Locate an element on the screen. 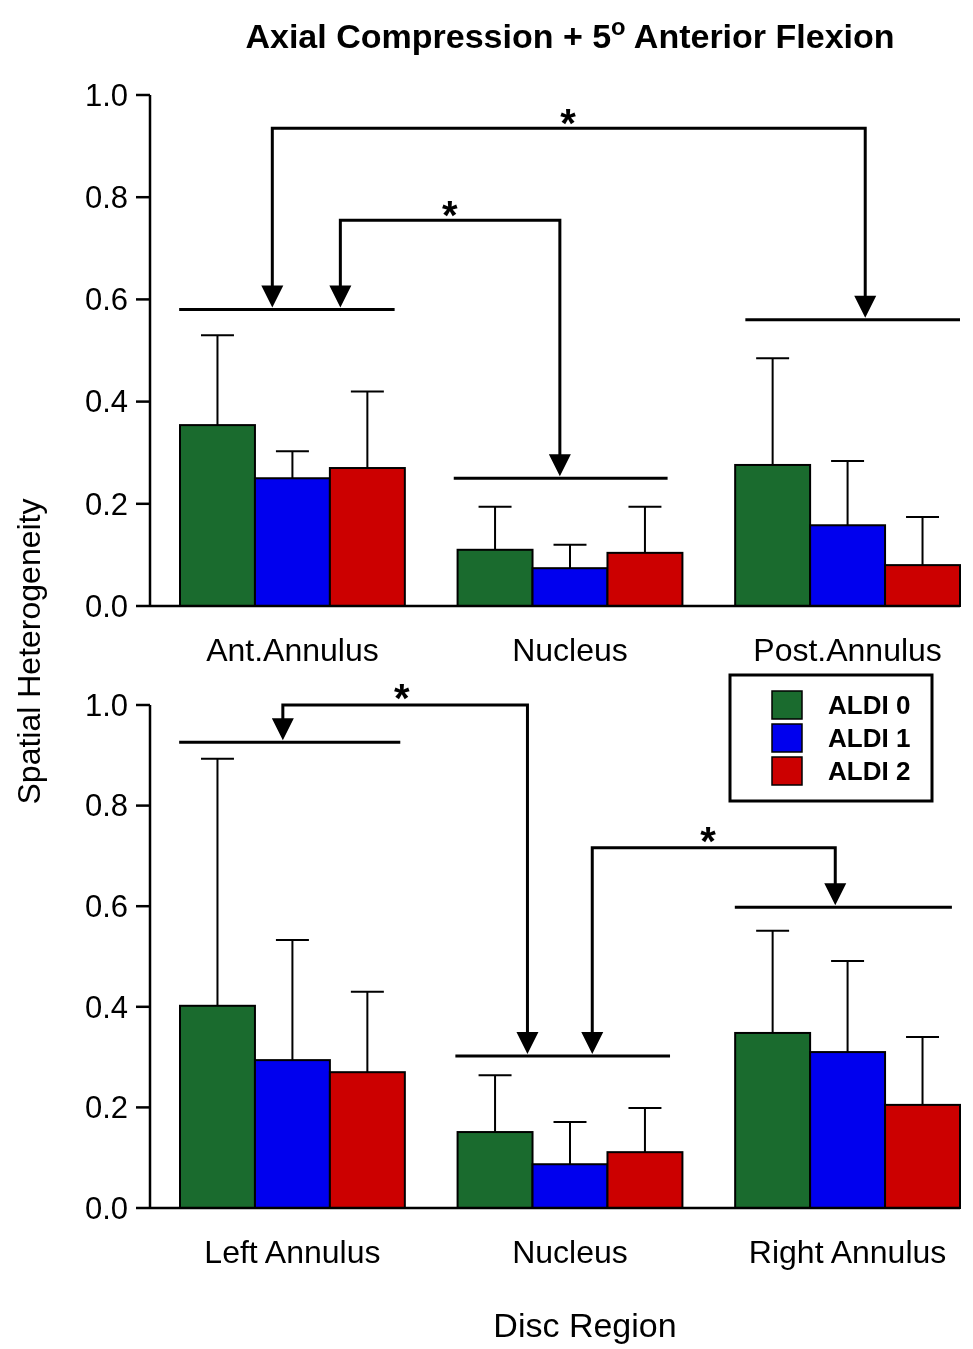  y-axis-title: Spatial Heterogeneity is located at coordinates (29, 651).